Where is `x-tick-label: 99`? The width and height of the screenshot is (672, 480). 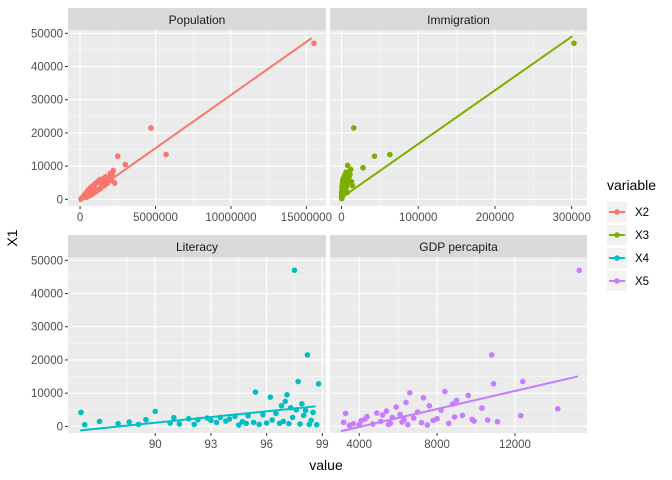 x-tick-label: 99 is located at coordinates (322, 445).